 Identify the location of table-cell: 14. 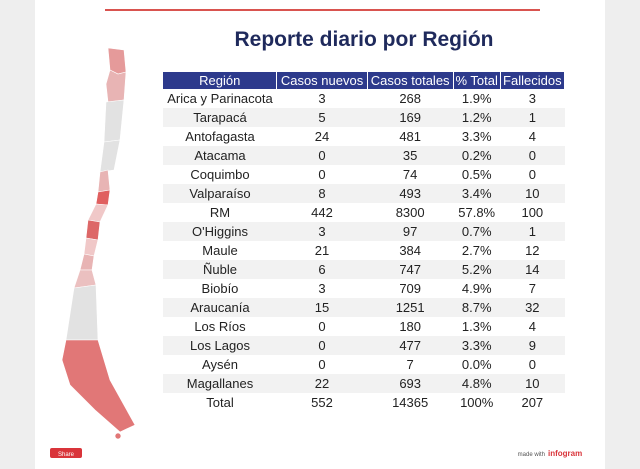
(532, 269).